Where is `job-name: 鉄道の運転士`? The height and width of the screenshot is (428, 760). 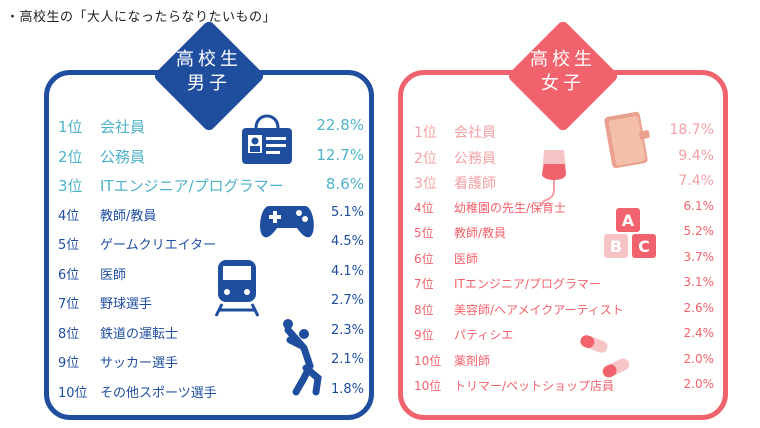 job-name: 鉄道の運転士 is located at coordinates (139, 334).